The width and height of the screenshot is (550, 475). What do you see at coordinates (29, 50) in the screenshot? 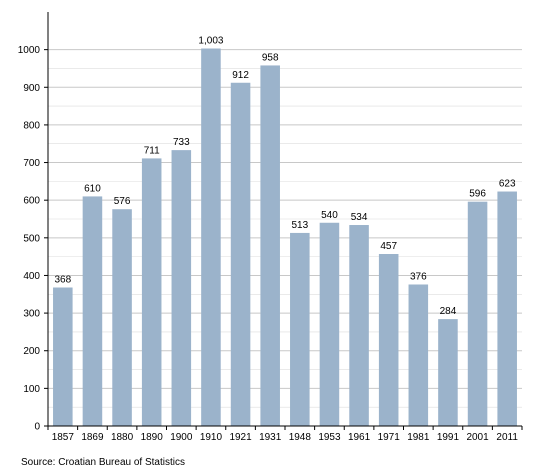
I see `y-tick-label: 1000` at bounding box center [29, 50].